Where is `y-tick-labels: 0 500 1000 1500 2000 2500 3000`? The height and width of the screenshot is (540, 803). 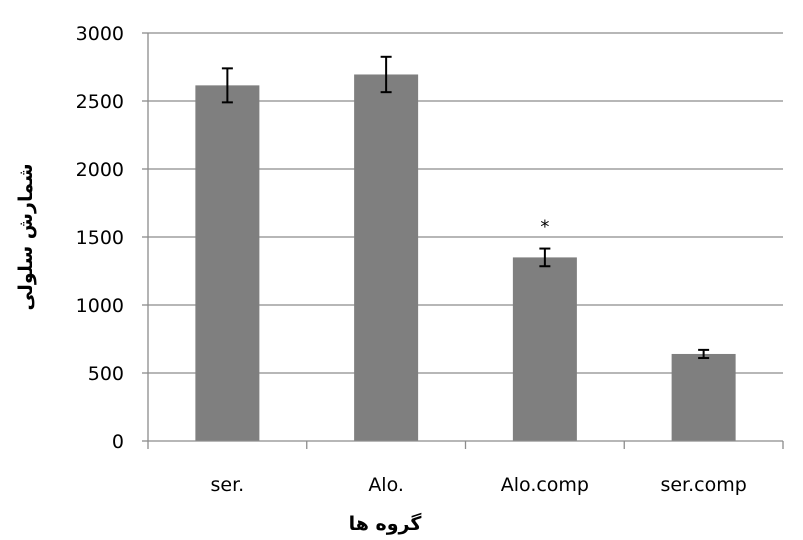 y-tick-labels: 0 500 1000 1500 2000 2500 3000 is located at coordinates (100, 238).